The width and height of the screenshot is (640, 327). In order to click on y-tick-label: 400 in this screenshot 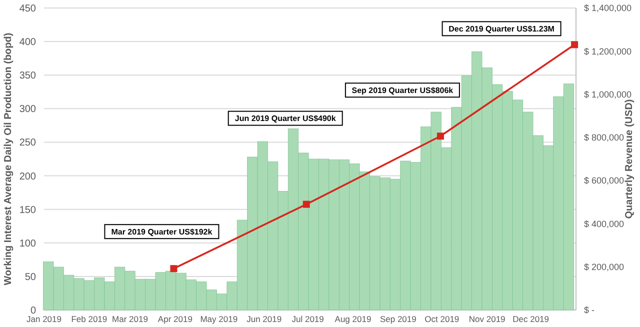, I will do `click(27, 42)`.